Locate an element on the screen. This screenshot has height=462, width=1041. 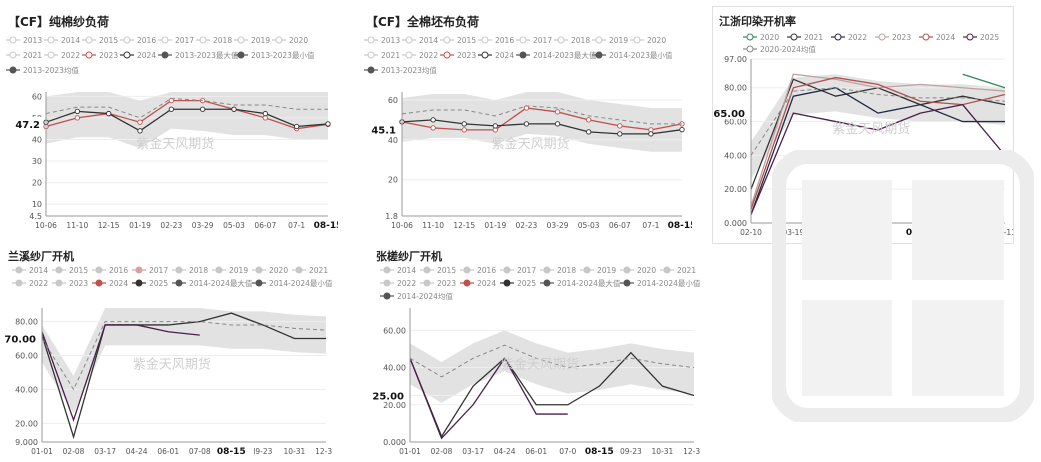
y-tick-label: 1.8 is located at coordinates (391, 216).